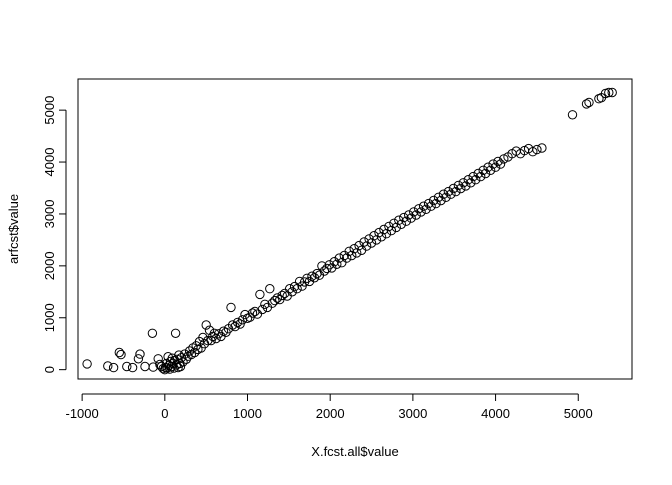  What do you see at coordinates (164, 413) in the screenshot?
I see `x-tick-label: 0` at bounding box center [164, 413].